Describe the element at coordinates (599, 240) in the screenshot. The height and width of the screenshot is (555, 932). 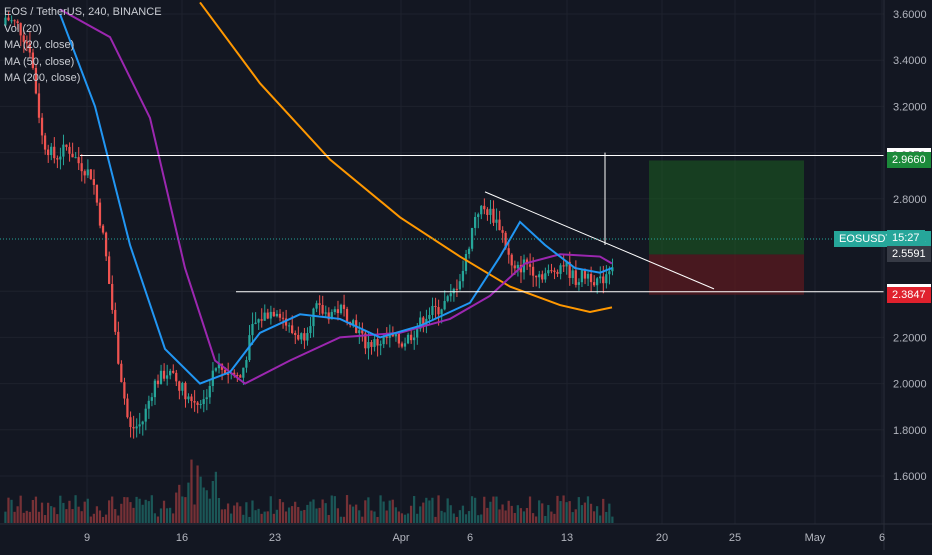
I see `trendline` at that location.